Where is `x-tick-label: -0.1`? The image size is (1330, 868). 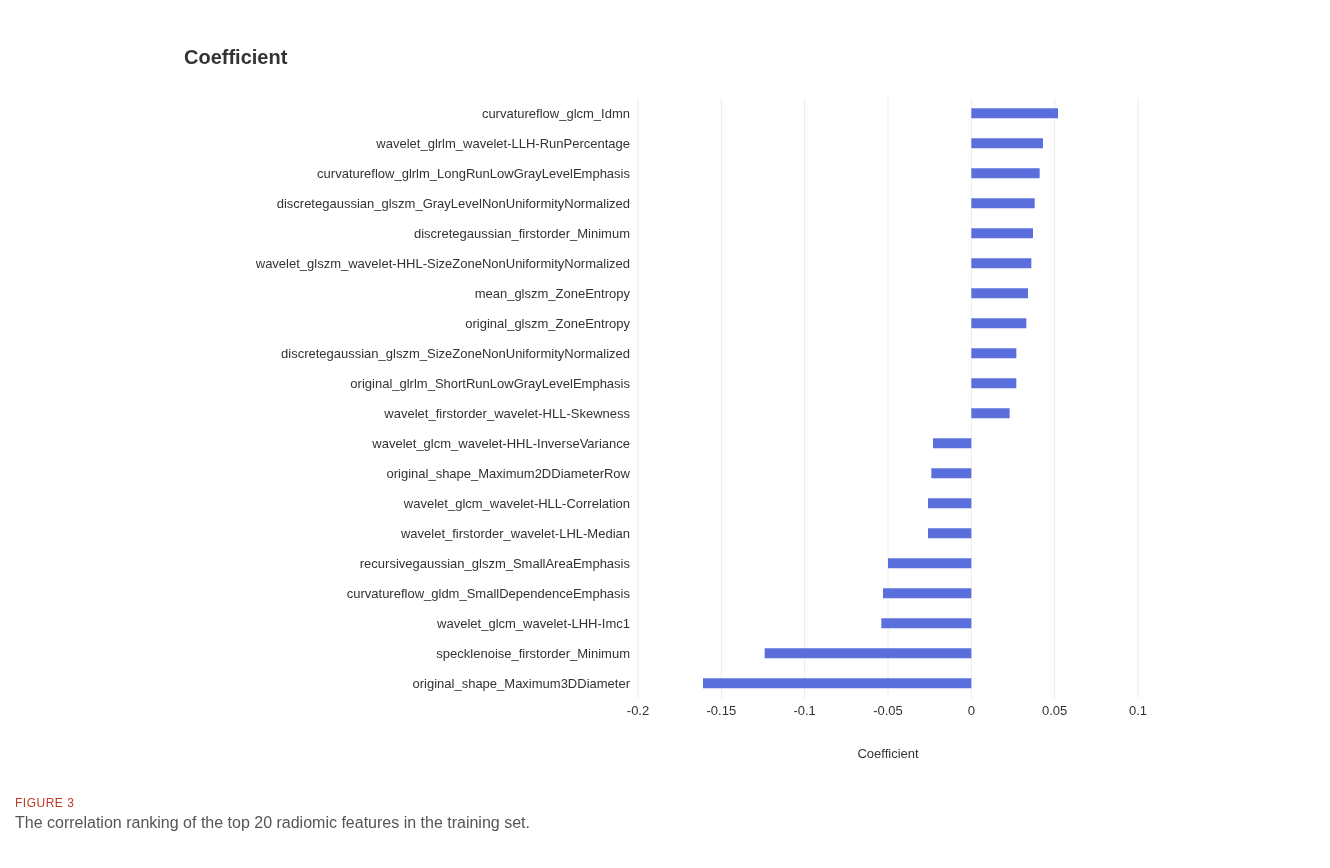
x-tick-label: -0.1 is located at coordinates (804, 711).